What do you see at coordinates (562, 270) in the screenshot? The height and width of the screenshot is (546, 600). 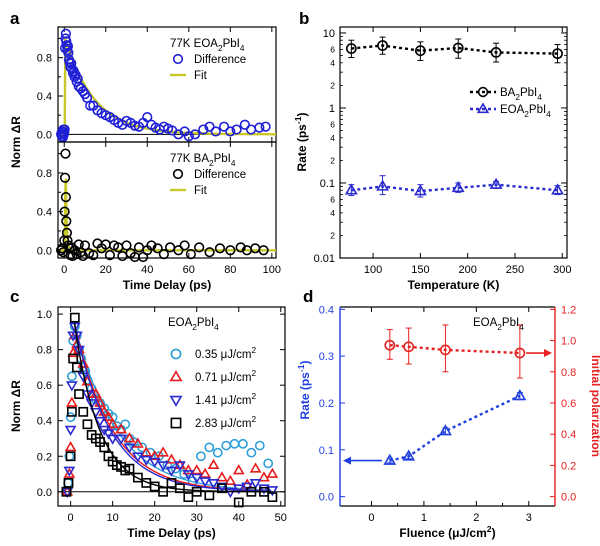 I see `x-tick-label: 300` at bounding box center [562, 270].